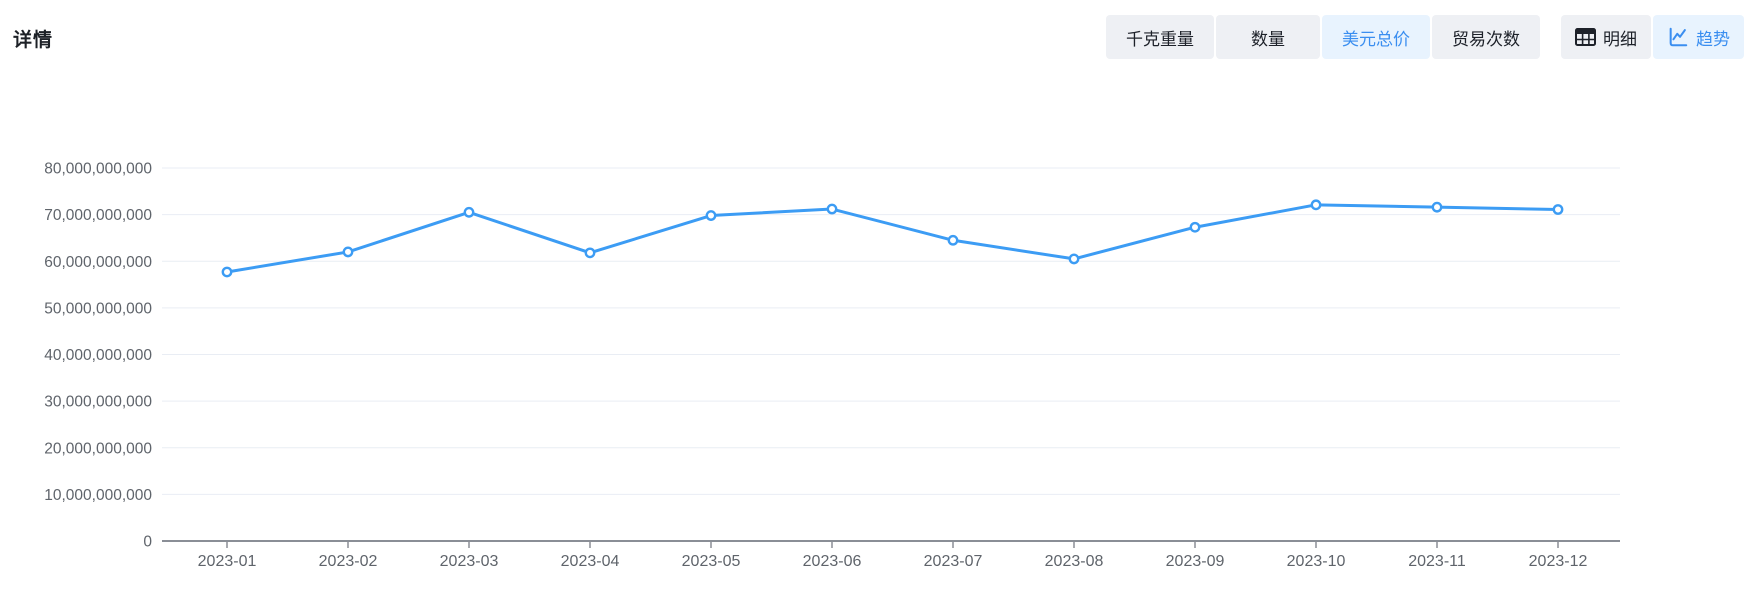  I want to click on x-axis-tick-label: 2023-02, so click(348, 561).